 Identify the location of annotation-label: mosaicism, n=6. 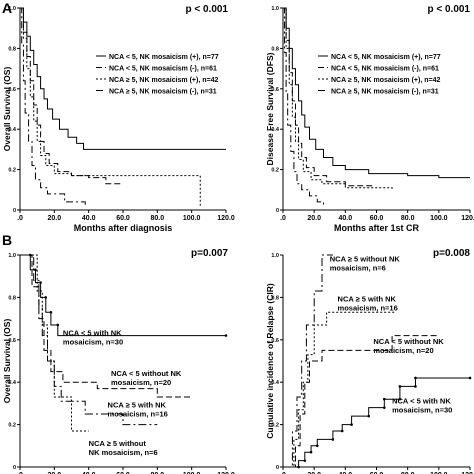
(358, 267).